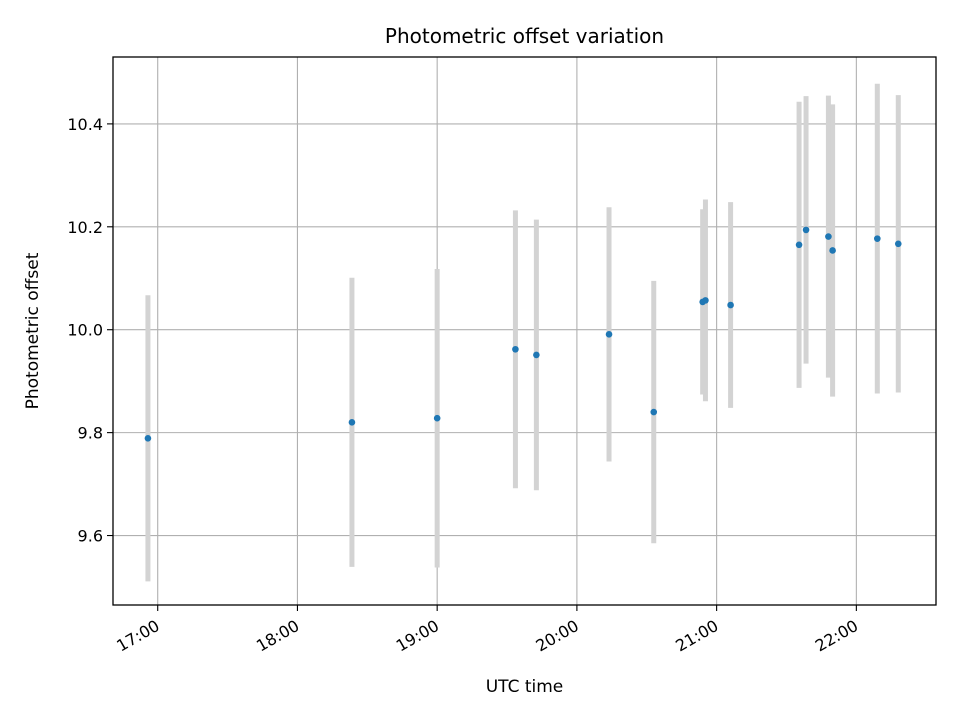 The image size is (960, 720). Describe the element at coordinates (85, 124) in the screenshot. I see `y-tick-label: 10.4` at that location.